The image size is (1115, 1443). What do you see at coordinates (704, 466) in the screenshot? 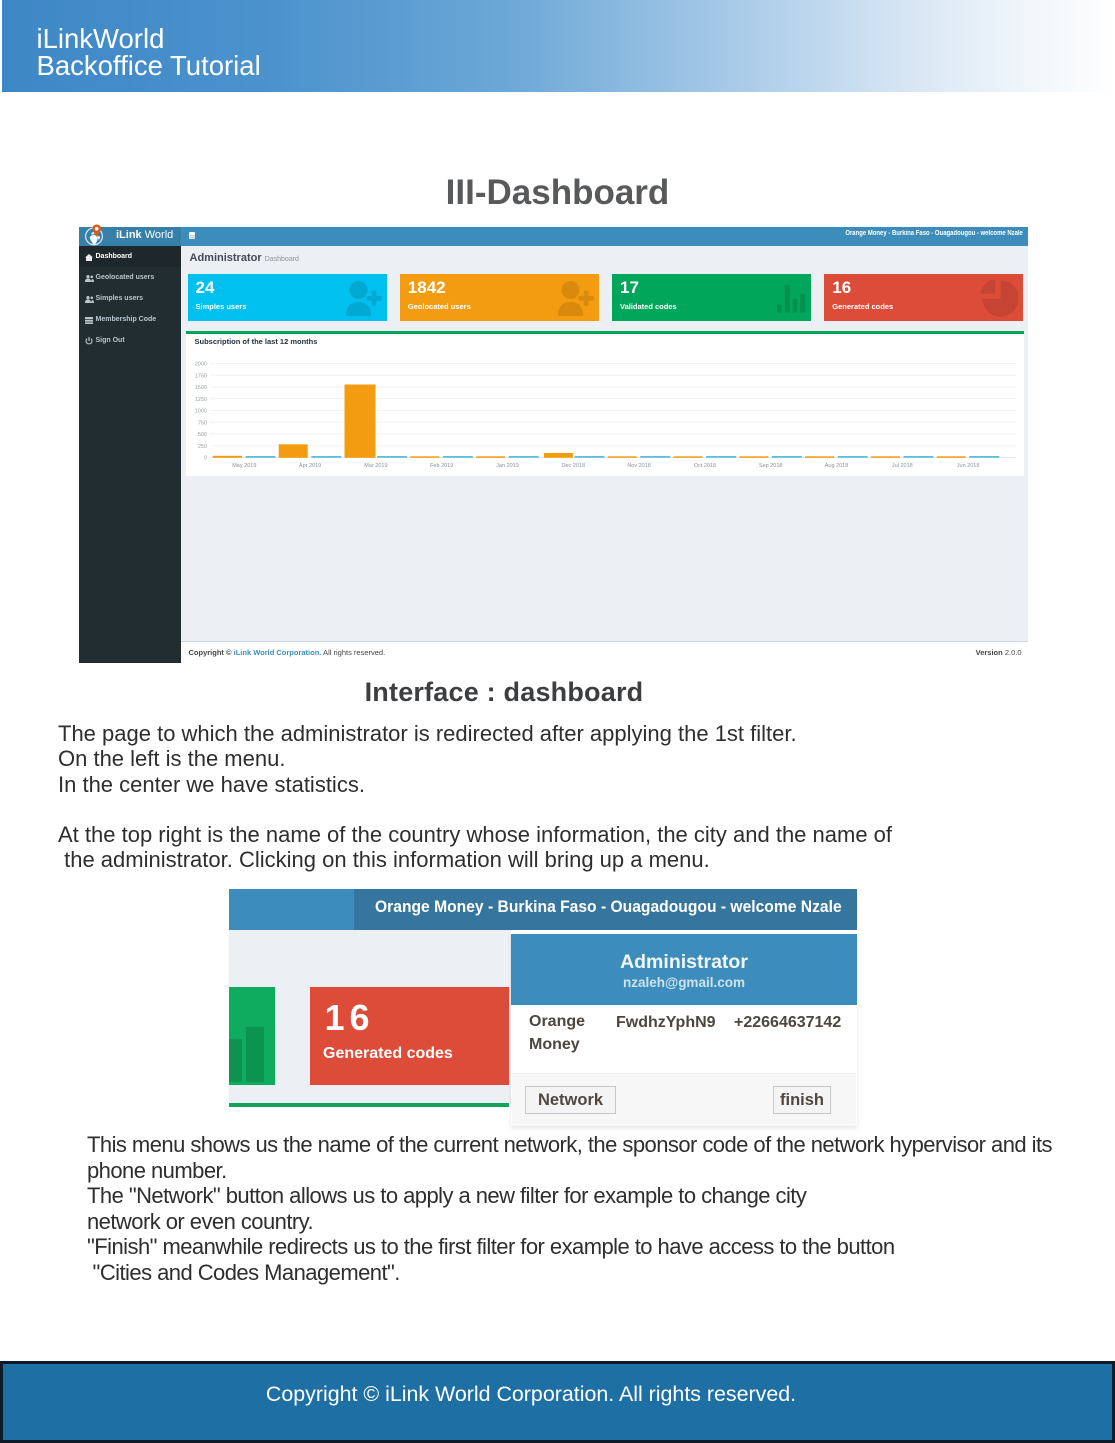
I see `svg-text: Oct 2018` at bounding box center [704, 466].